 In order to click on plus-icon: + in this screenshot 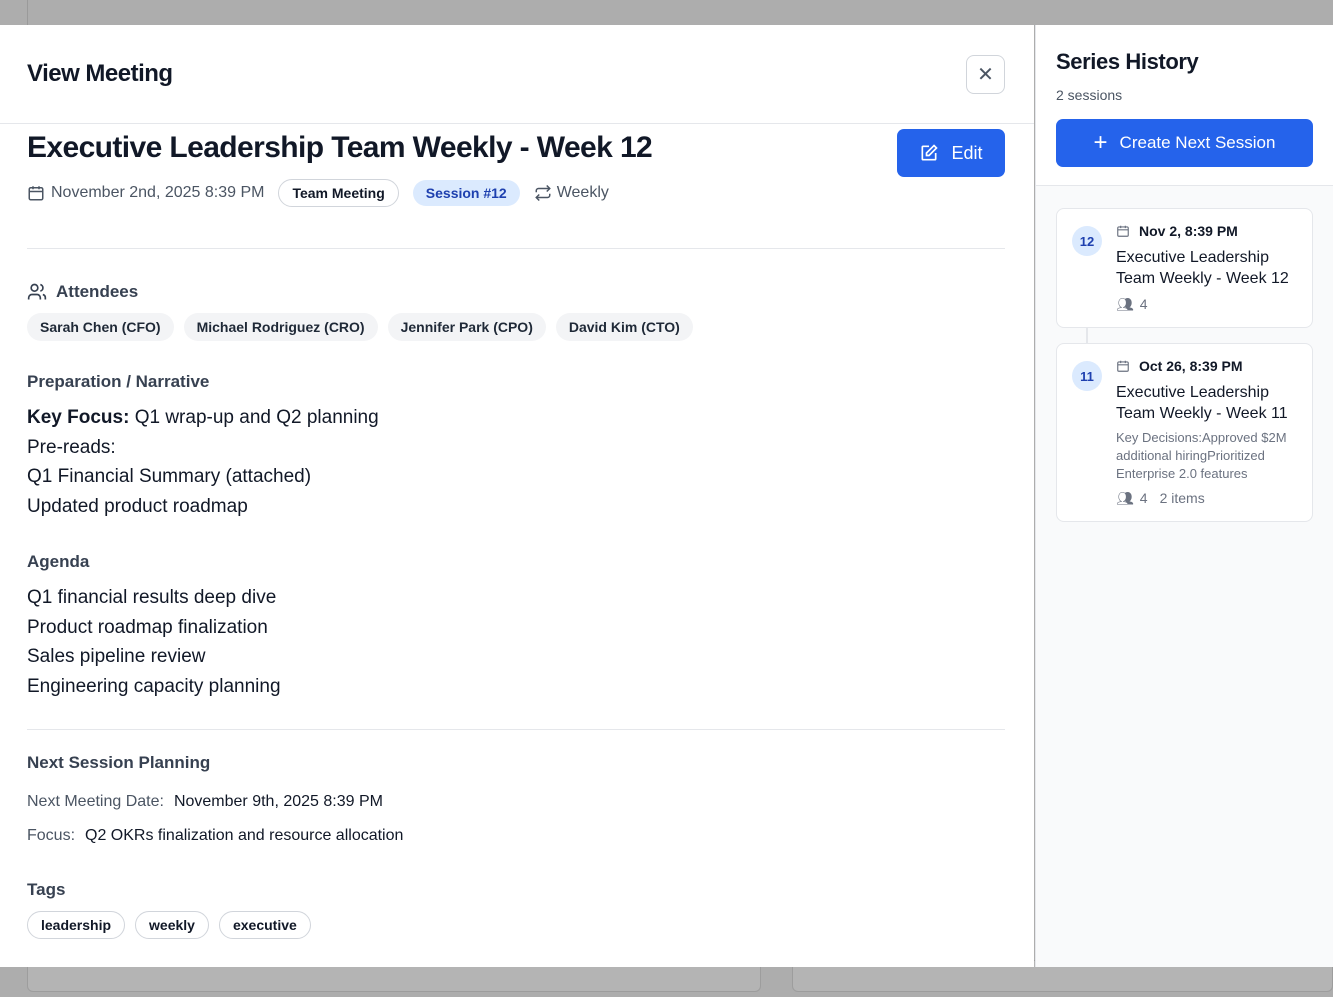, I will do `click(1100, 142)`.